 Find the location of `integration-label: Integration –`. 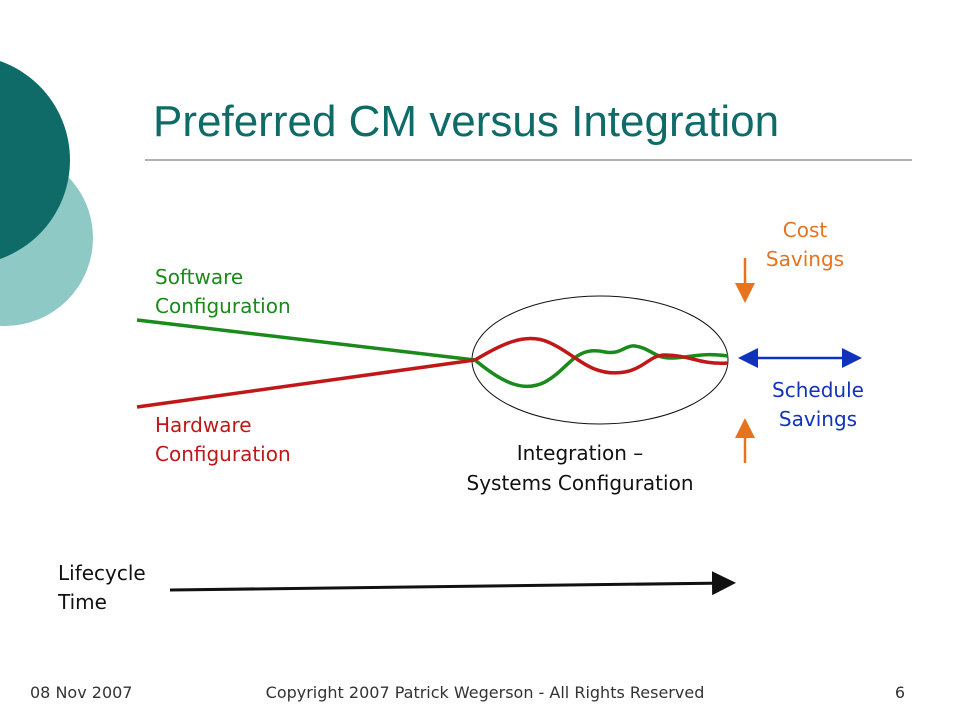

integration-label: Integration – is located at coordinates (580, 453).